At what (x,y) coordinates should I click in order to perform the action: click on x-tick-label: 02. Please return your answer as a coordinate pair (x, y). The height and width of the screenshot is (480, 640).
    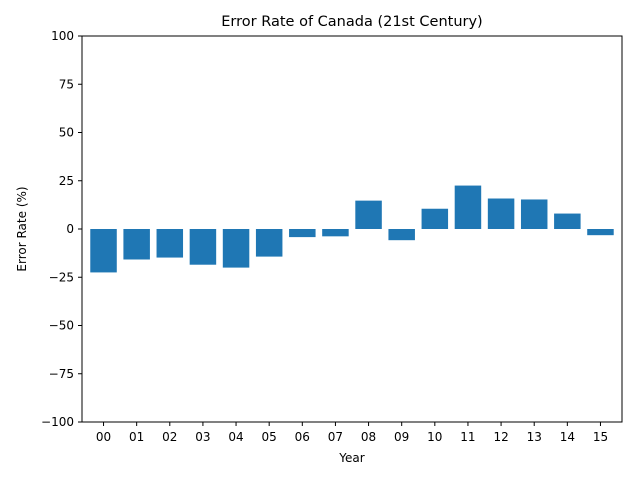
    Looking at the image, I should click on (169, 437).